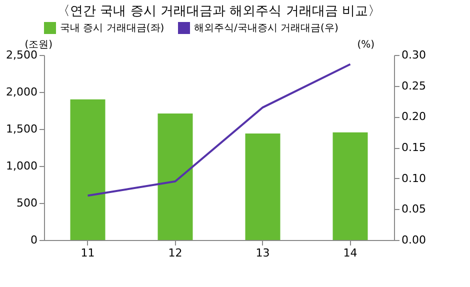  What do you see at coordinates (414, 147) in the screenshot?
I see `y2-tick-label: 0.15` at bounding box center [414, 147].